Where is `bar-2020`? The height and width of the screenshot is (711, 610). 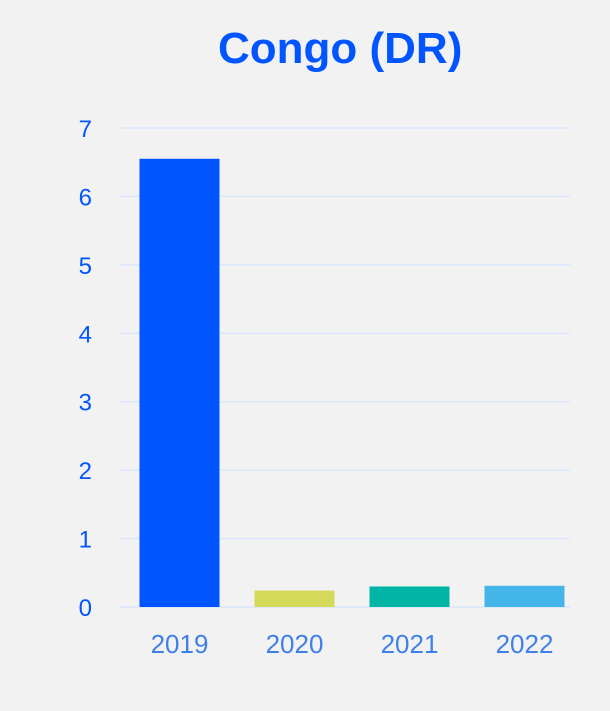
bar-2020 is located at coordinates (294, 598).